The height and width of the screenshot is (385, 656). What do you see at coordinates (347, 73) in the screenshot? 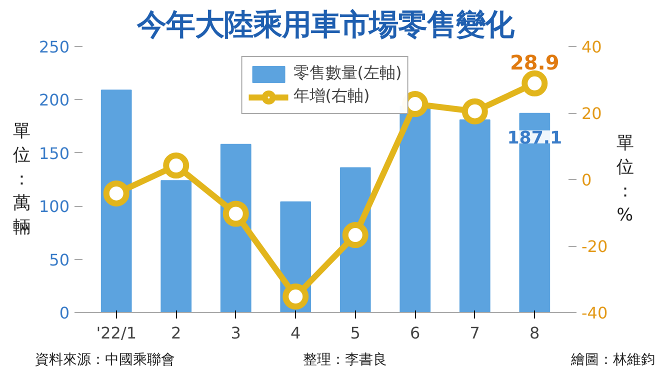
I see `legend-label: 零售數量(左軸)` at bounding box center [347, 73].